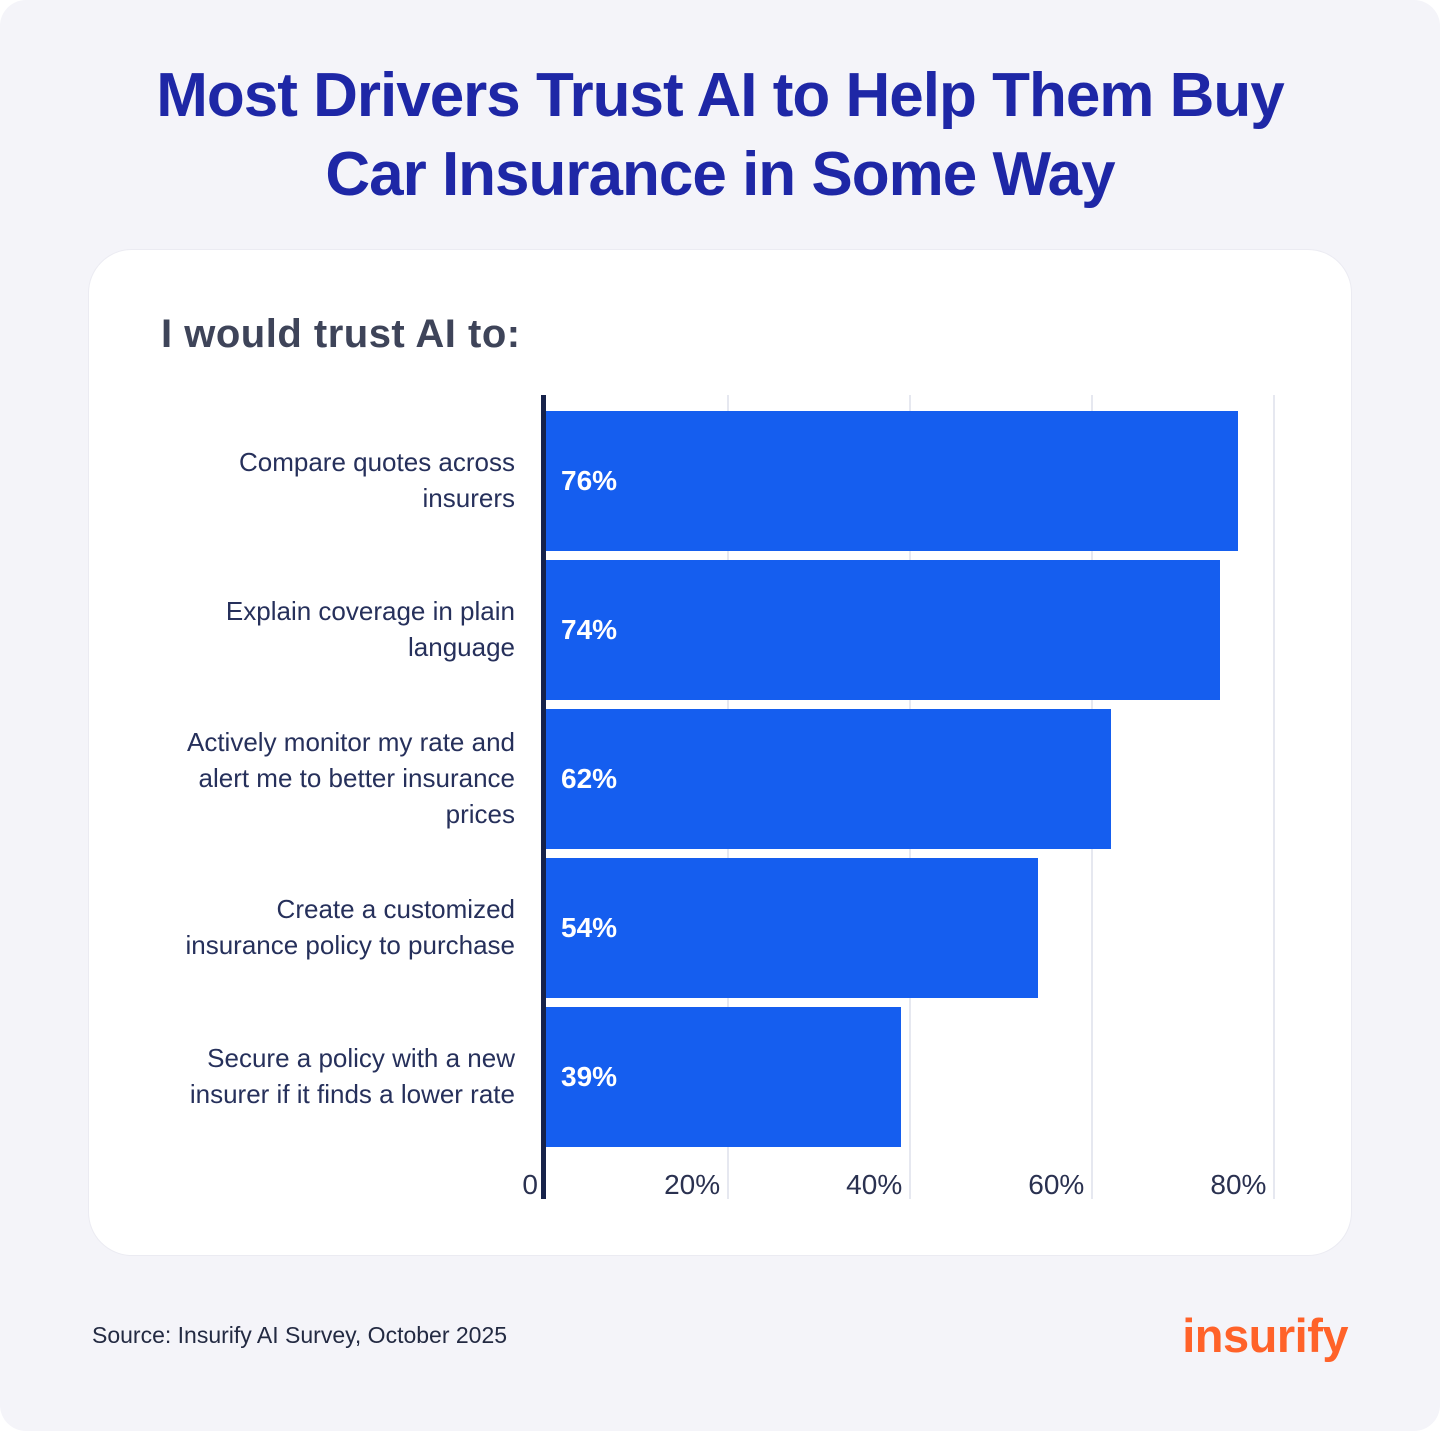  I want to click on source-text: Source: Insurify AI Survey, October 2025, so click(300, 1334).